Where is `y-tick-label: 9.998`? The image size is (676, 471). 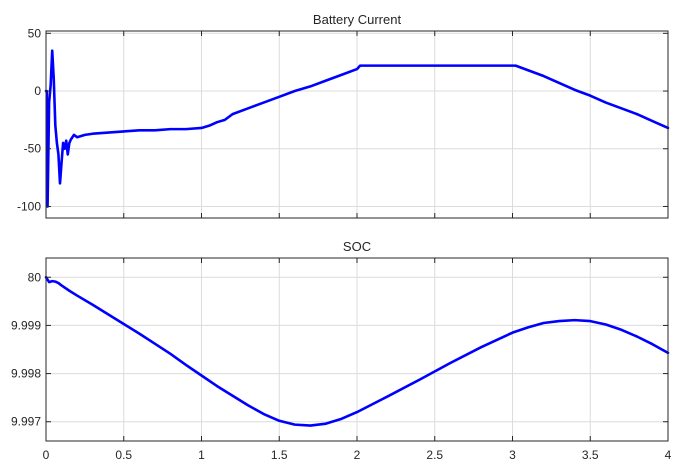 y-tick-label: 9.998 is located at coordinates (26, 374).